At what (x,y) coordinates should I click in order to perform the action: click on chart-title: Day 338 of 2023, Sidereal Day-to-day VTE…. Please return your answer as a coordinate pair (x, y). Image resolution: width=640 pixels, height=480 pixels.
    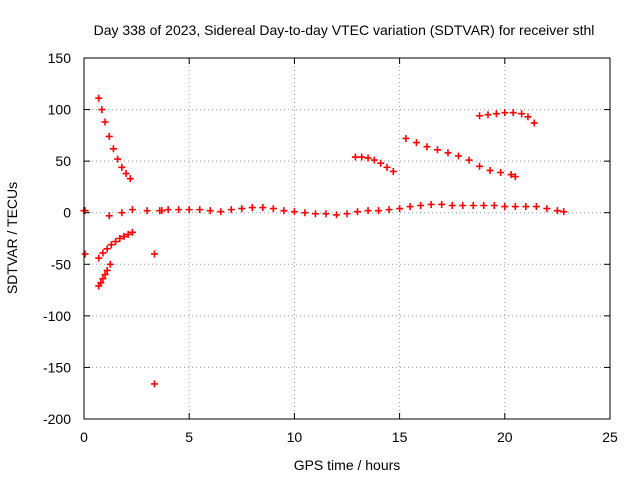
    Looking at the image, I should click on (344, 30).